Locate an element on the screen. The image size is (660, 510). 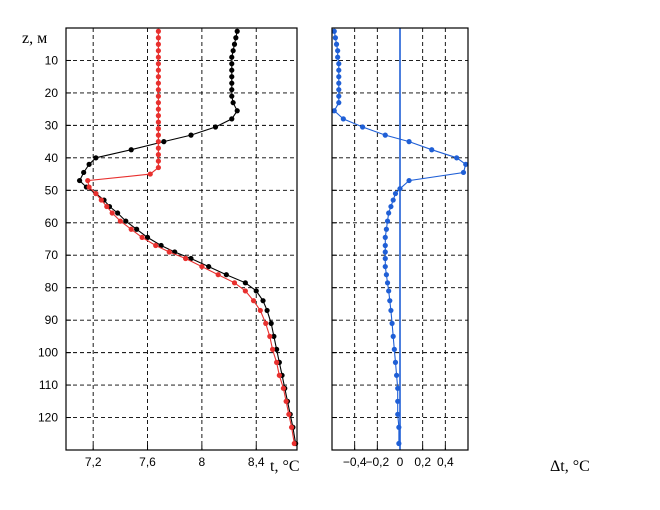
y-tick-label: 110 is located at coordinates (48, 385).